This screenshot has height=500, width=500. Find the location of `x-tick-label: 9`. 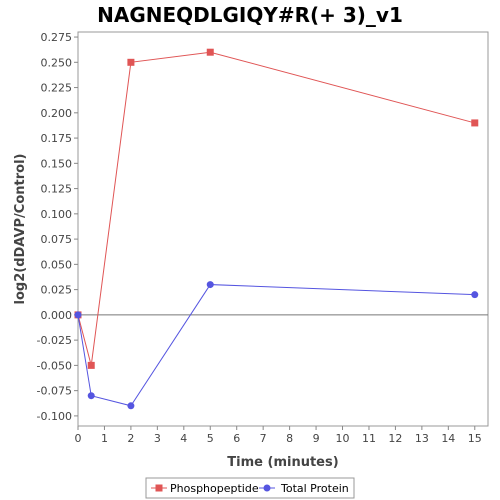

x-tick-label: 9 is located at coordinates (316, 438).